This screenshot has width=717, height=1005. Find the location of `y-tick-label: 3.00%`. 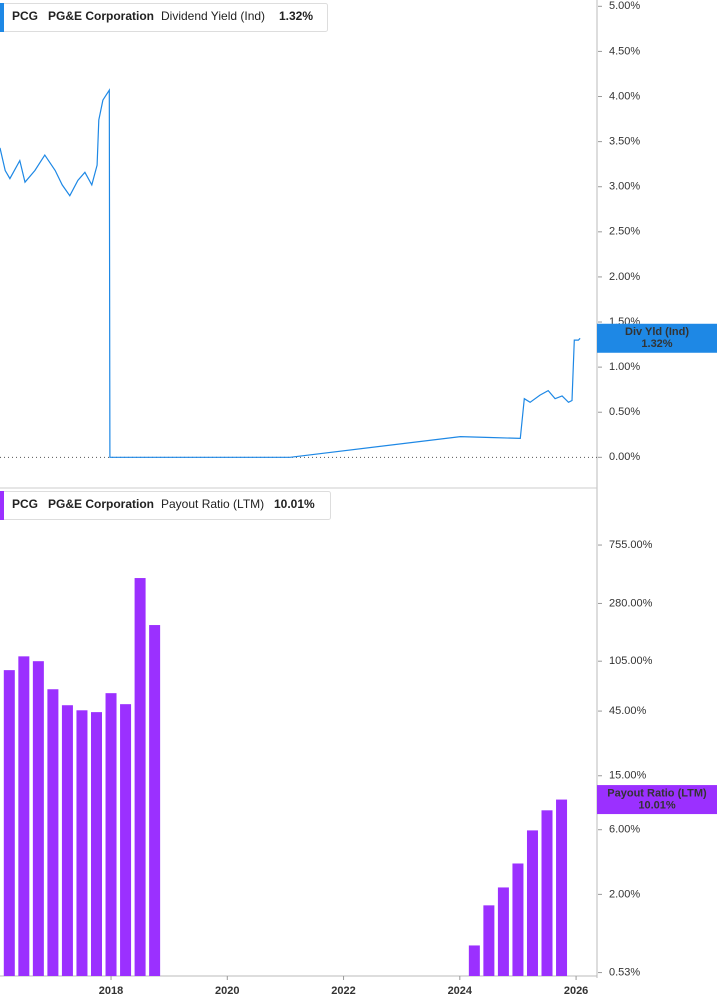

y-tick-label: 3.00% is located at coordinates (624, 187).